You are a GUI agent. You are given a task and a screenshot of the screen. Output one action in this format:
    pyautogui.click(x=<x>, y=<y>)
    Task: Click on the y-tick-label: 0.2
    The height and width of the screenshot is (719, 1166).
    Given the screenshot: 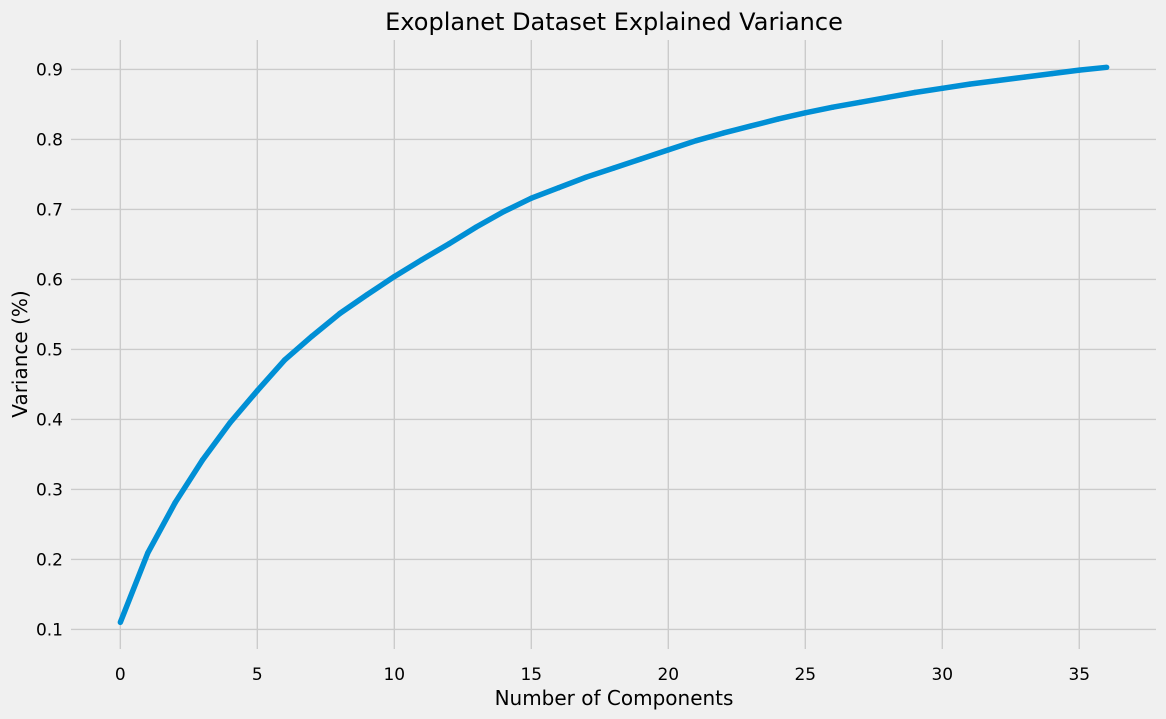 What is the action you would take?
    pyautogui.click(x=49, y=560)
    